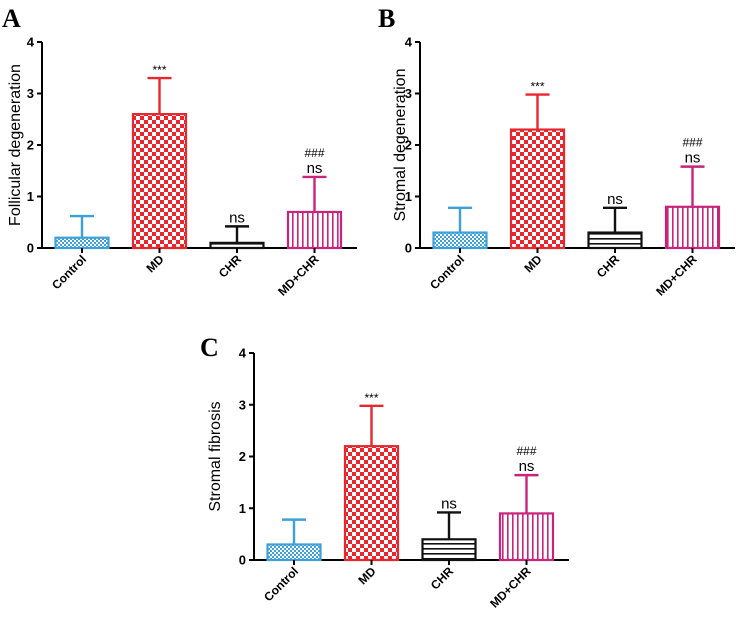  Describe the element at coordinates (215, 456) in the screenshot. I see `y-axis-title: Stromal fibrosis` at that location.